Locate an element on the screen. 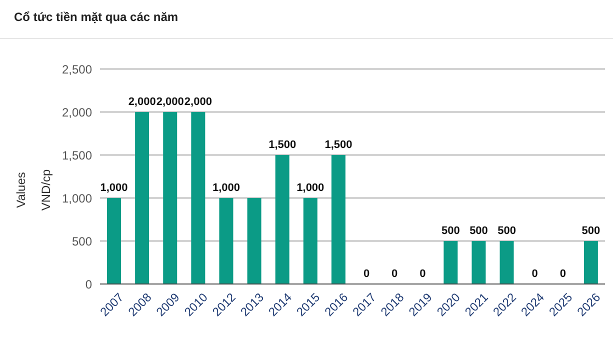  y-tick-label: 2,500 is located at coordinates (77, 69).